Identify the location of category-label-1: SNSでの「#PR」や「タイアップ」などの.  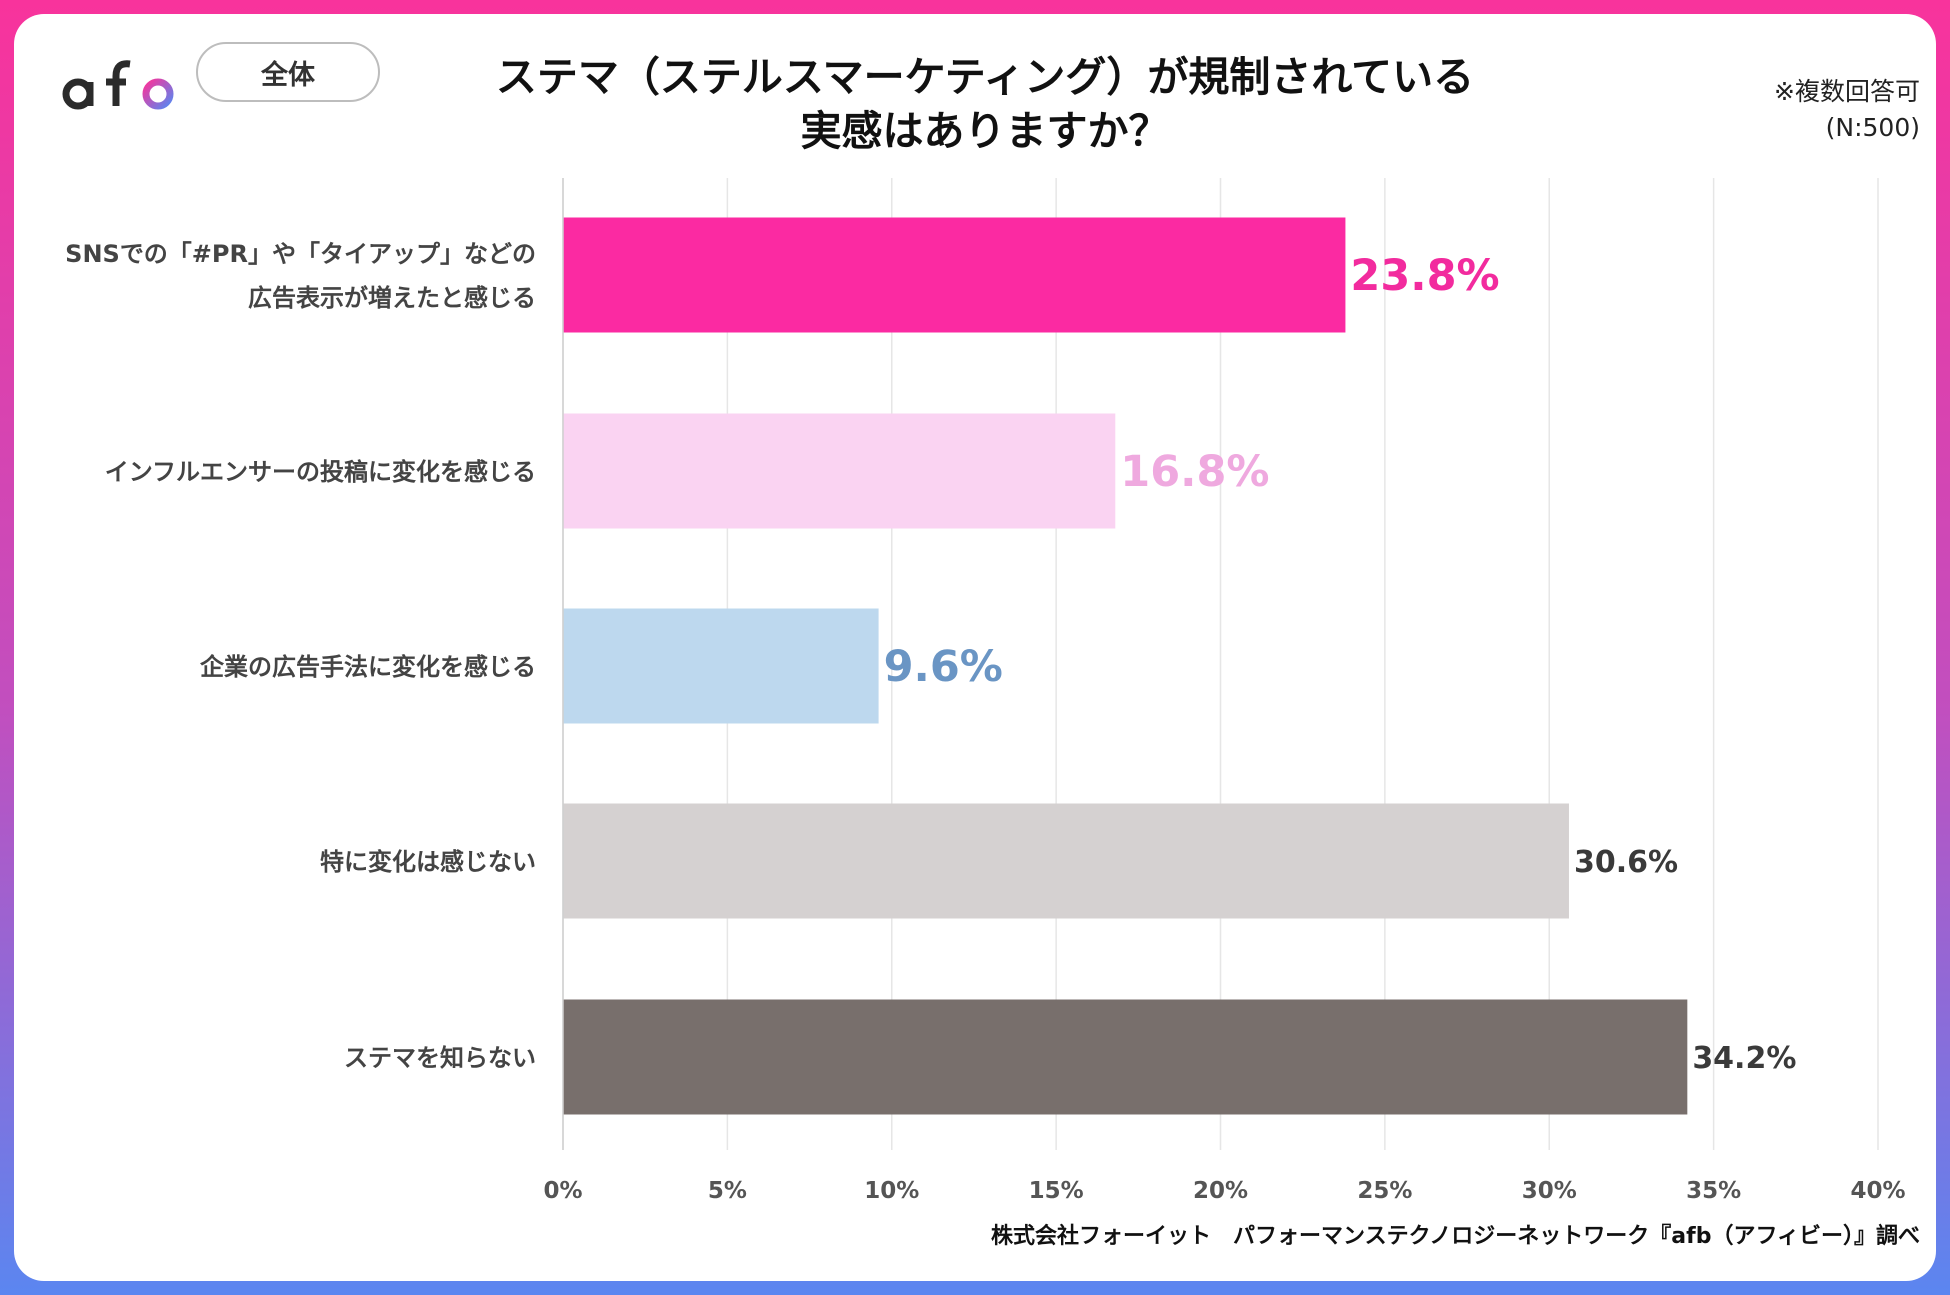
(300, 254).